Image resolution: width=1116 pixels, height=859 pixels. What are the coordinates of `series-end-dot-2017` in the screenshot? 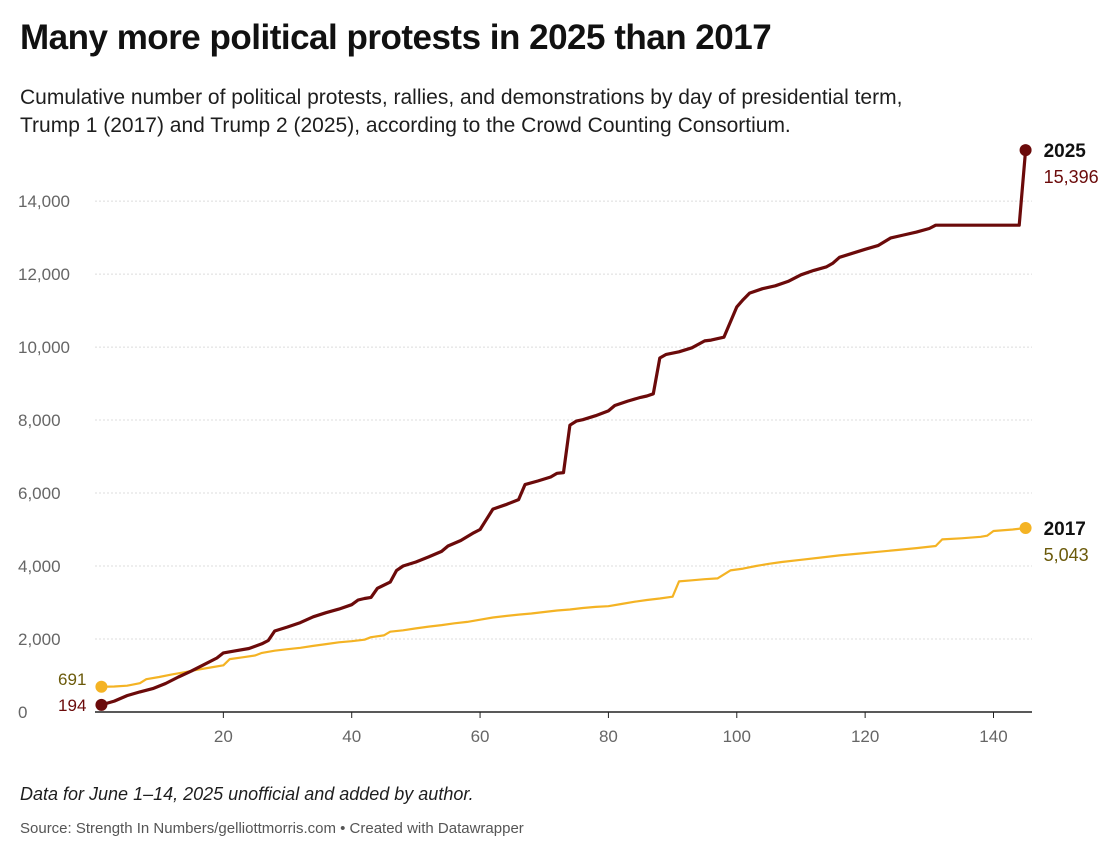 It's located at (1025, 527).